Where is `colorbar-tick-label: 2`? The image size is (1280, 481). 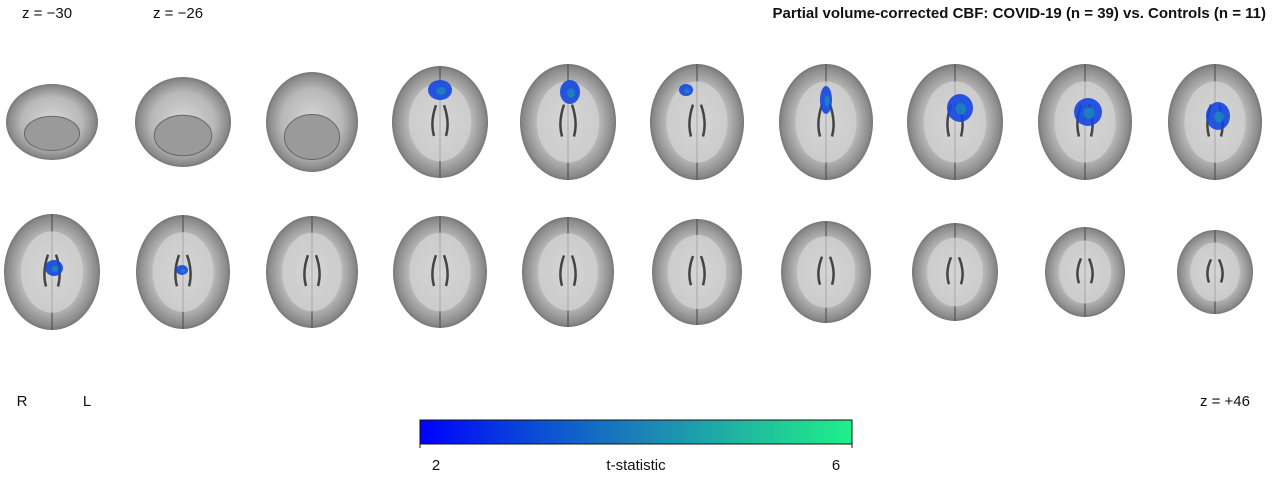 colorbar-tick-label: 2 is located at coordinates (436, 465).